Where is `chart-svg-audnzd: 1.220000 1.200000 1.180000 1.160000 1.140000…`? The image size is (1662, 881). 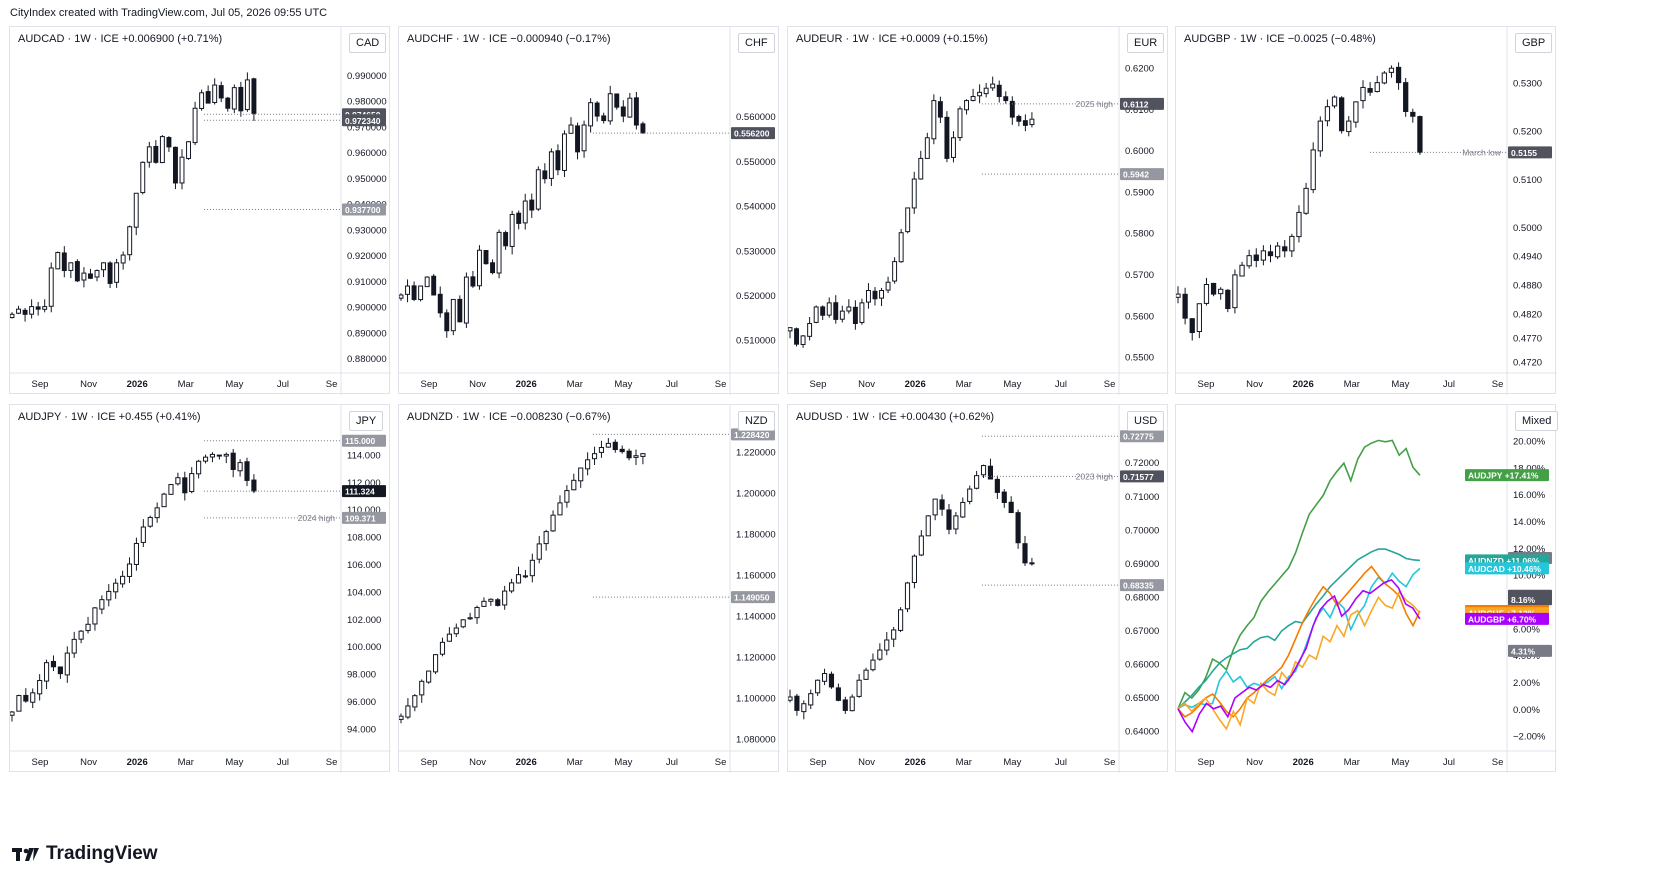
chart-svg-audnzd: 1.220000 1.200000 1.180000 1.160000 1.140000… is located at coordinates (589, 589).